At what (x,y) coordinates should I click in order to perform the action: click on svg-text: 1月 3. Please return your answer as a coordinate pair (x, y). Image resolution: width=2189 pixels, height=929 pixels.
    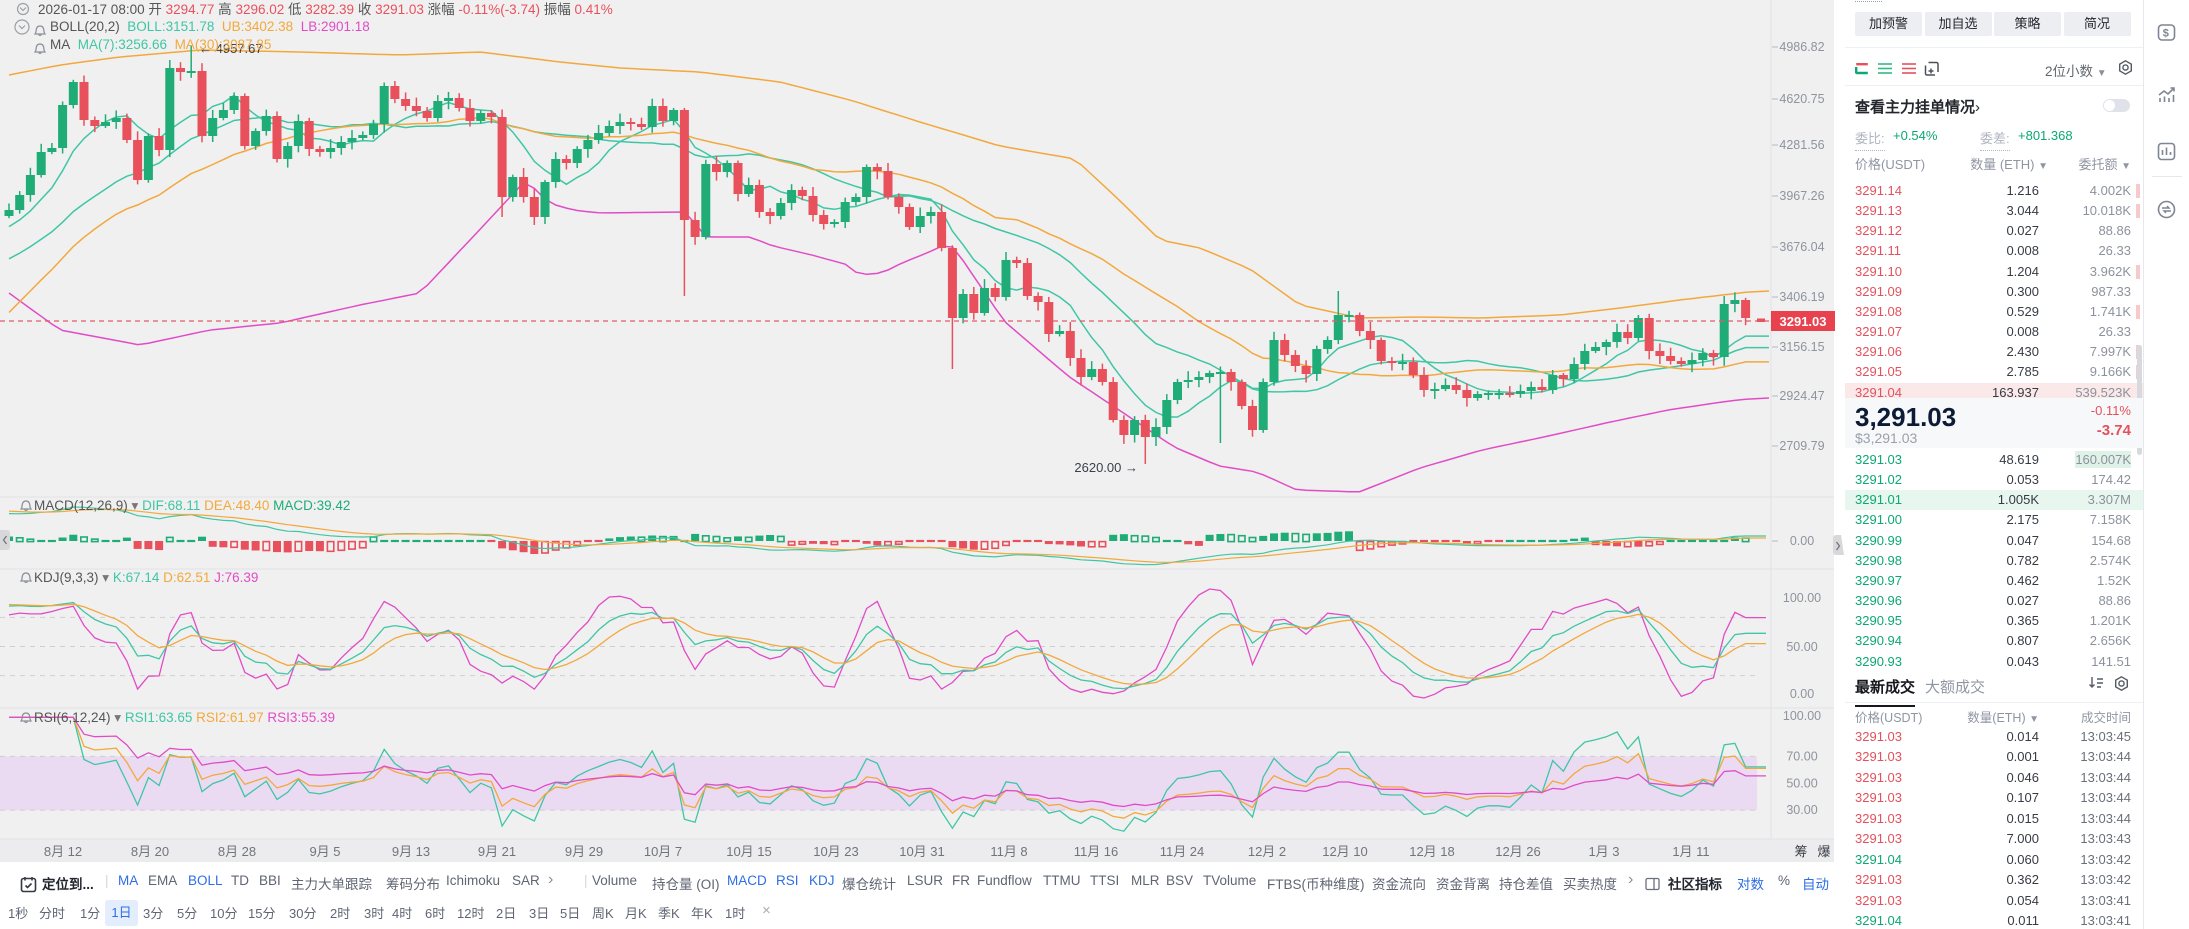
    Looking at the image, I should click on (1603, 851).